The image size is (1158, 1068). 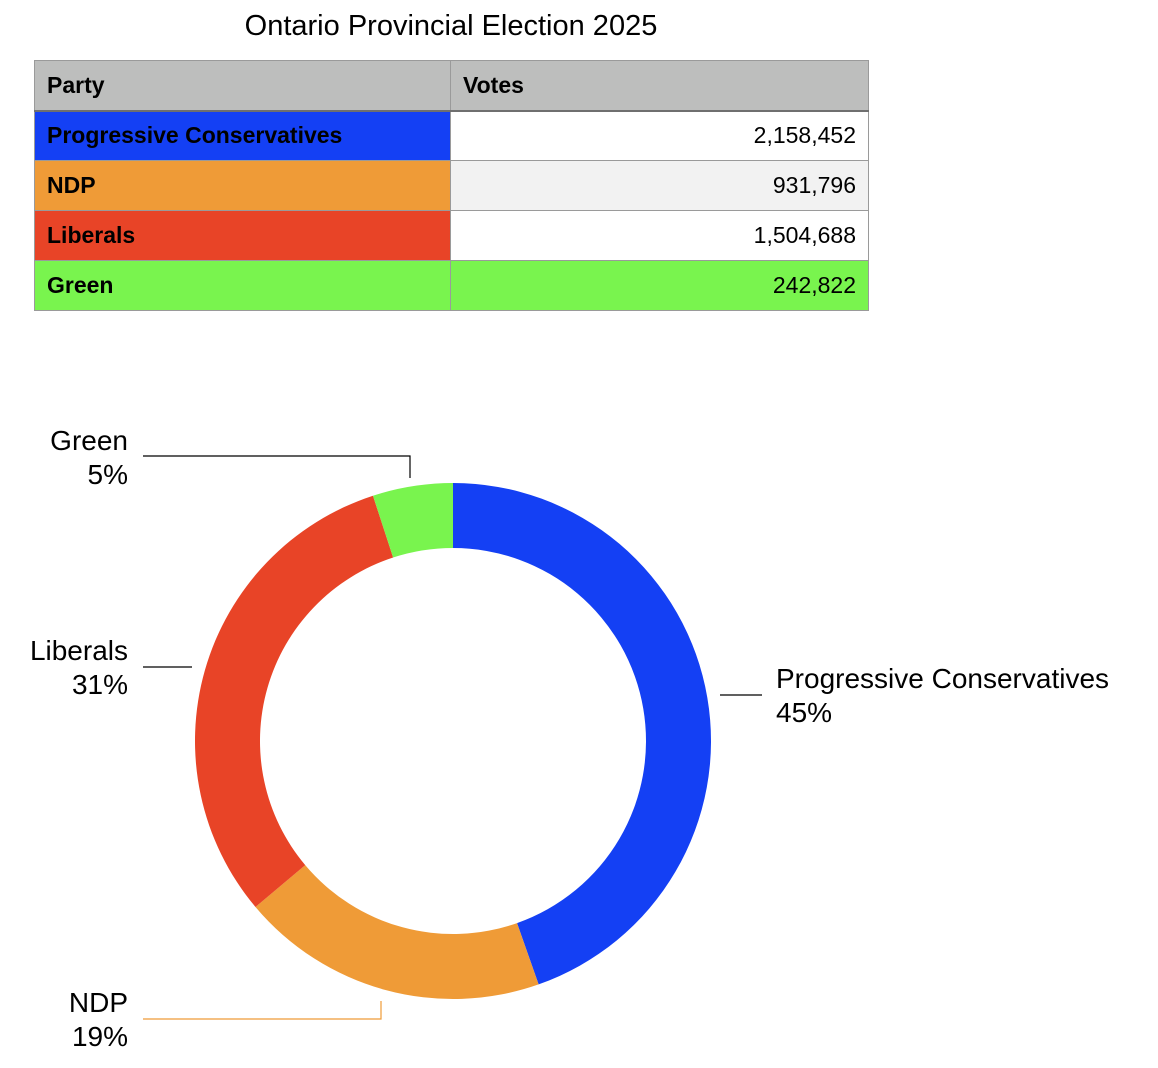 I want to click on party-cell: NDP, so click(x=242, y=185).